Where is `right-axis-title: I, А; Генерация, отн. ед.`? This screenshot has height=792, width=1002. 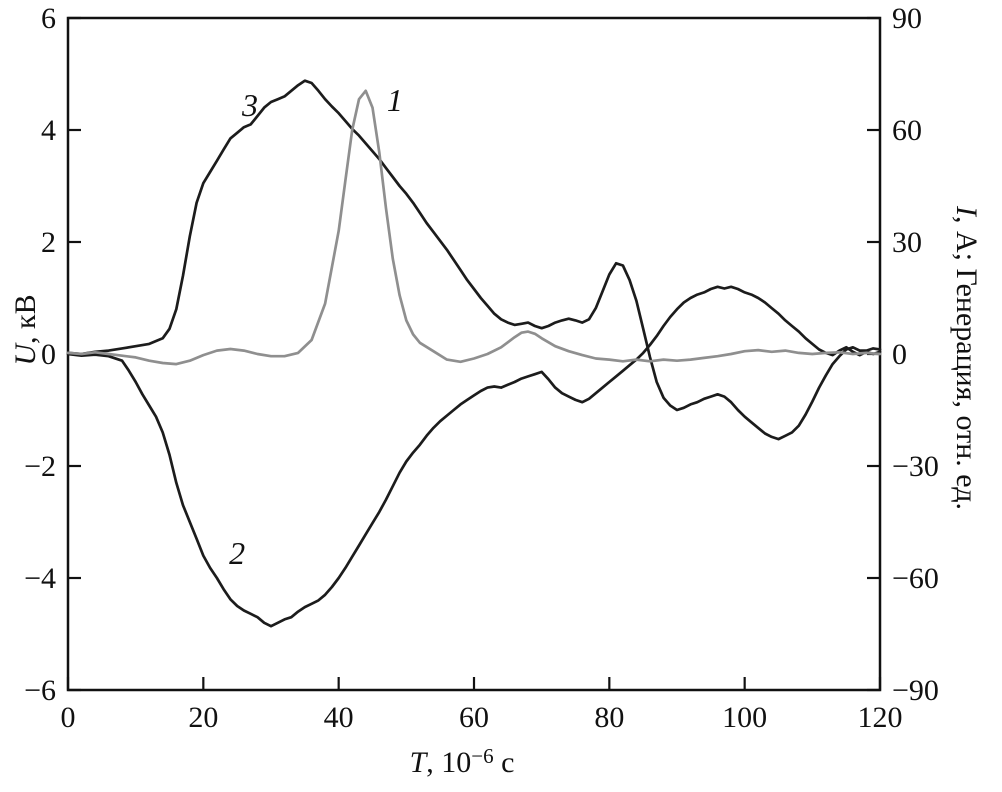
right-axis-title: I, А; Генерация, отн. ед. is located at coordinates (966, 358).